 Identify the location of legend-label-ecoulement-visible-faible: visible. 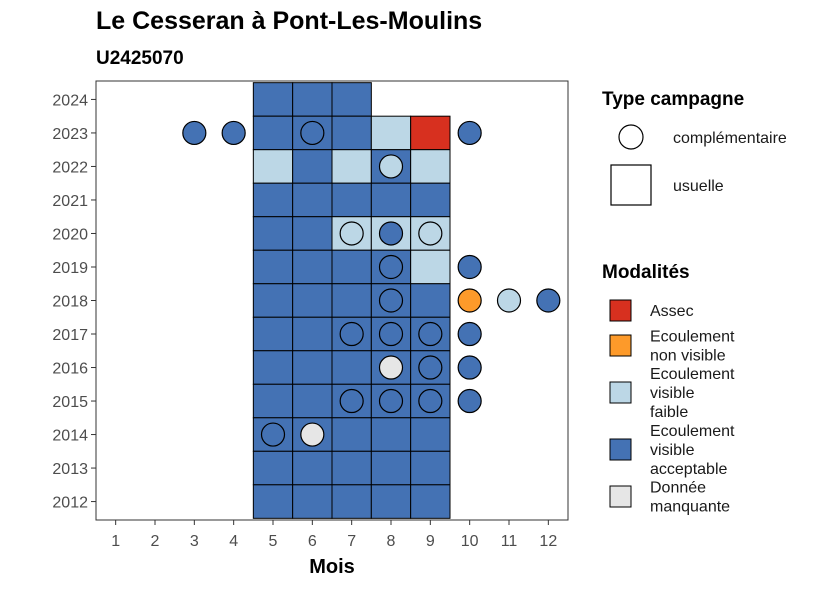
(672, 393).